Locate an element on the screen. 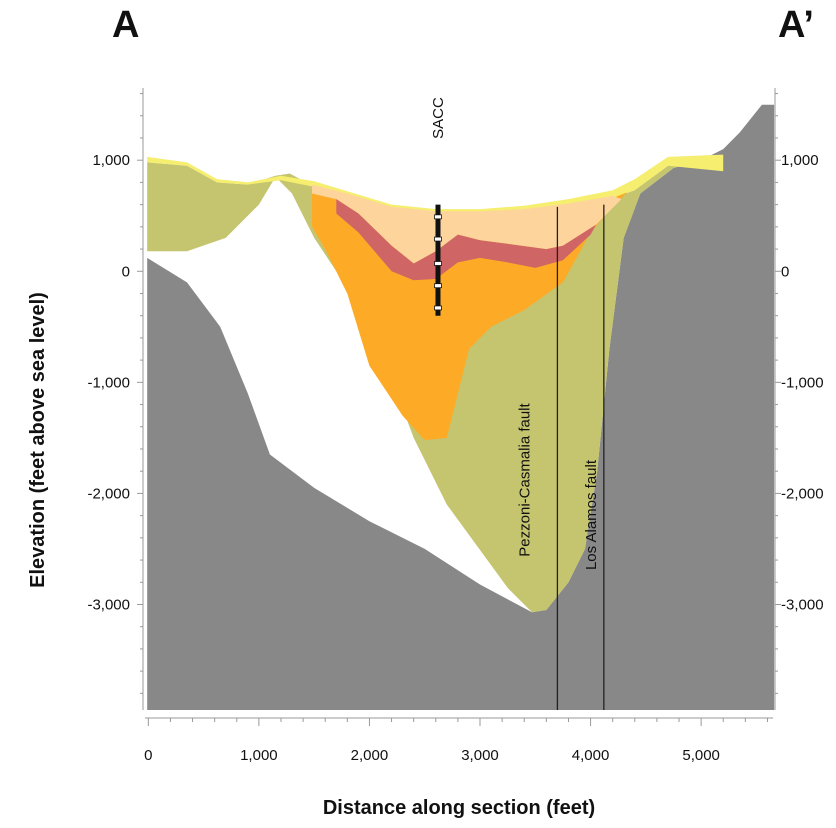  well-label: SACC is located at coordinates (438, 118).